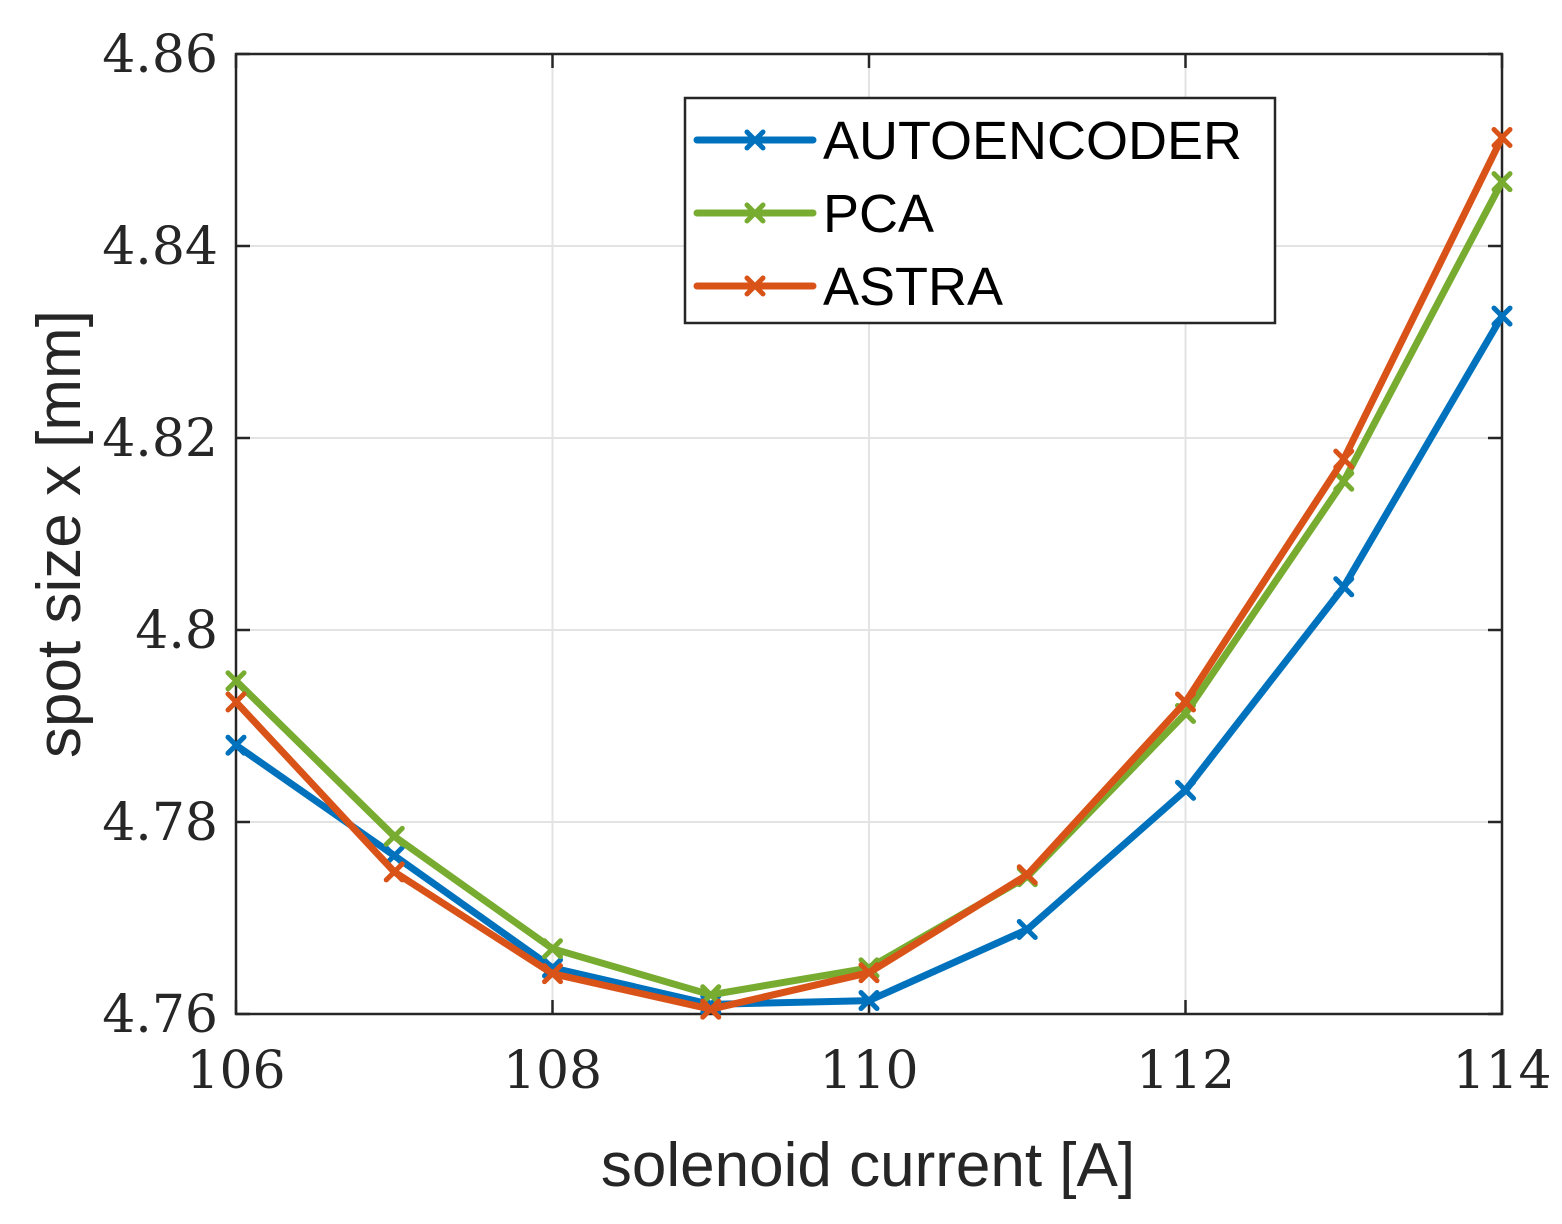 This screenshot has width=1562, height=1224. I want to click on legend: AUTOENCODER PCA ASTRA, so click(980, 210).